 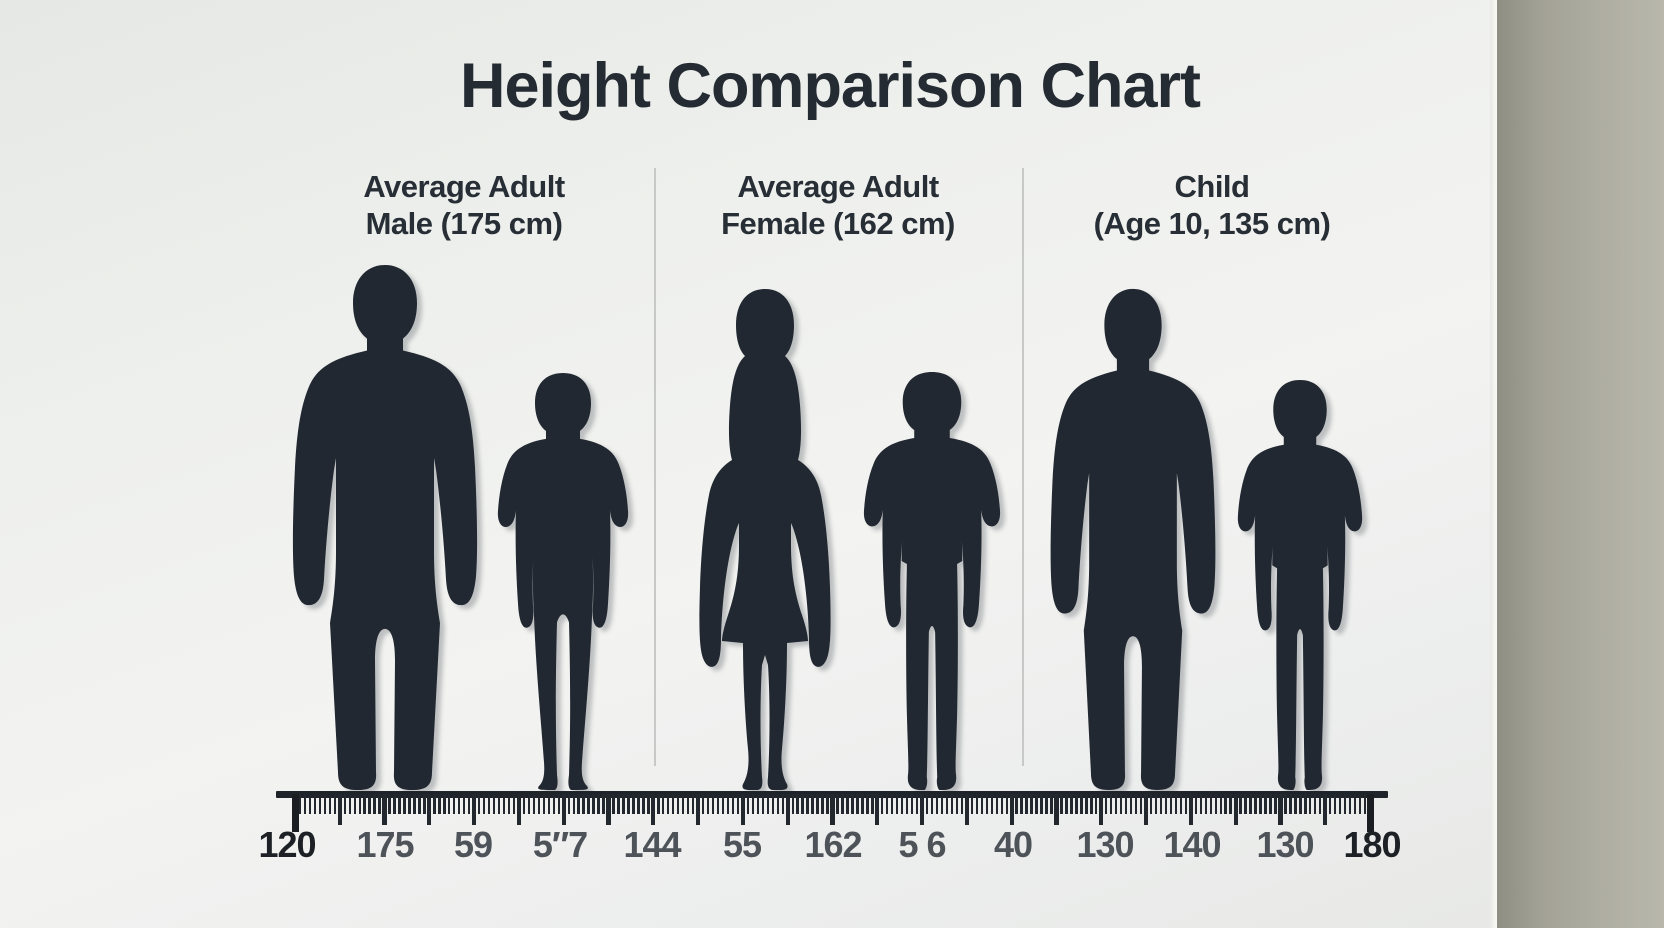 I want to click on page-title: Height Comparison Chart, so click(x=830, y=86).